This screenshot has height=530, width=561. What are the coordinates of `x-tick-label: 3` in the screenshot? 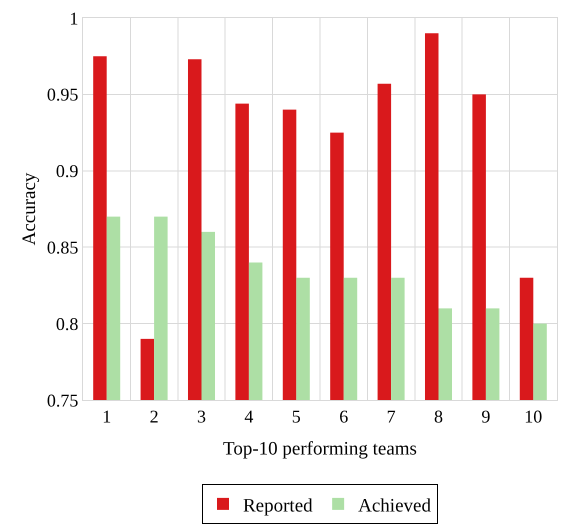 It's located at (201, 416).